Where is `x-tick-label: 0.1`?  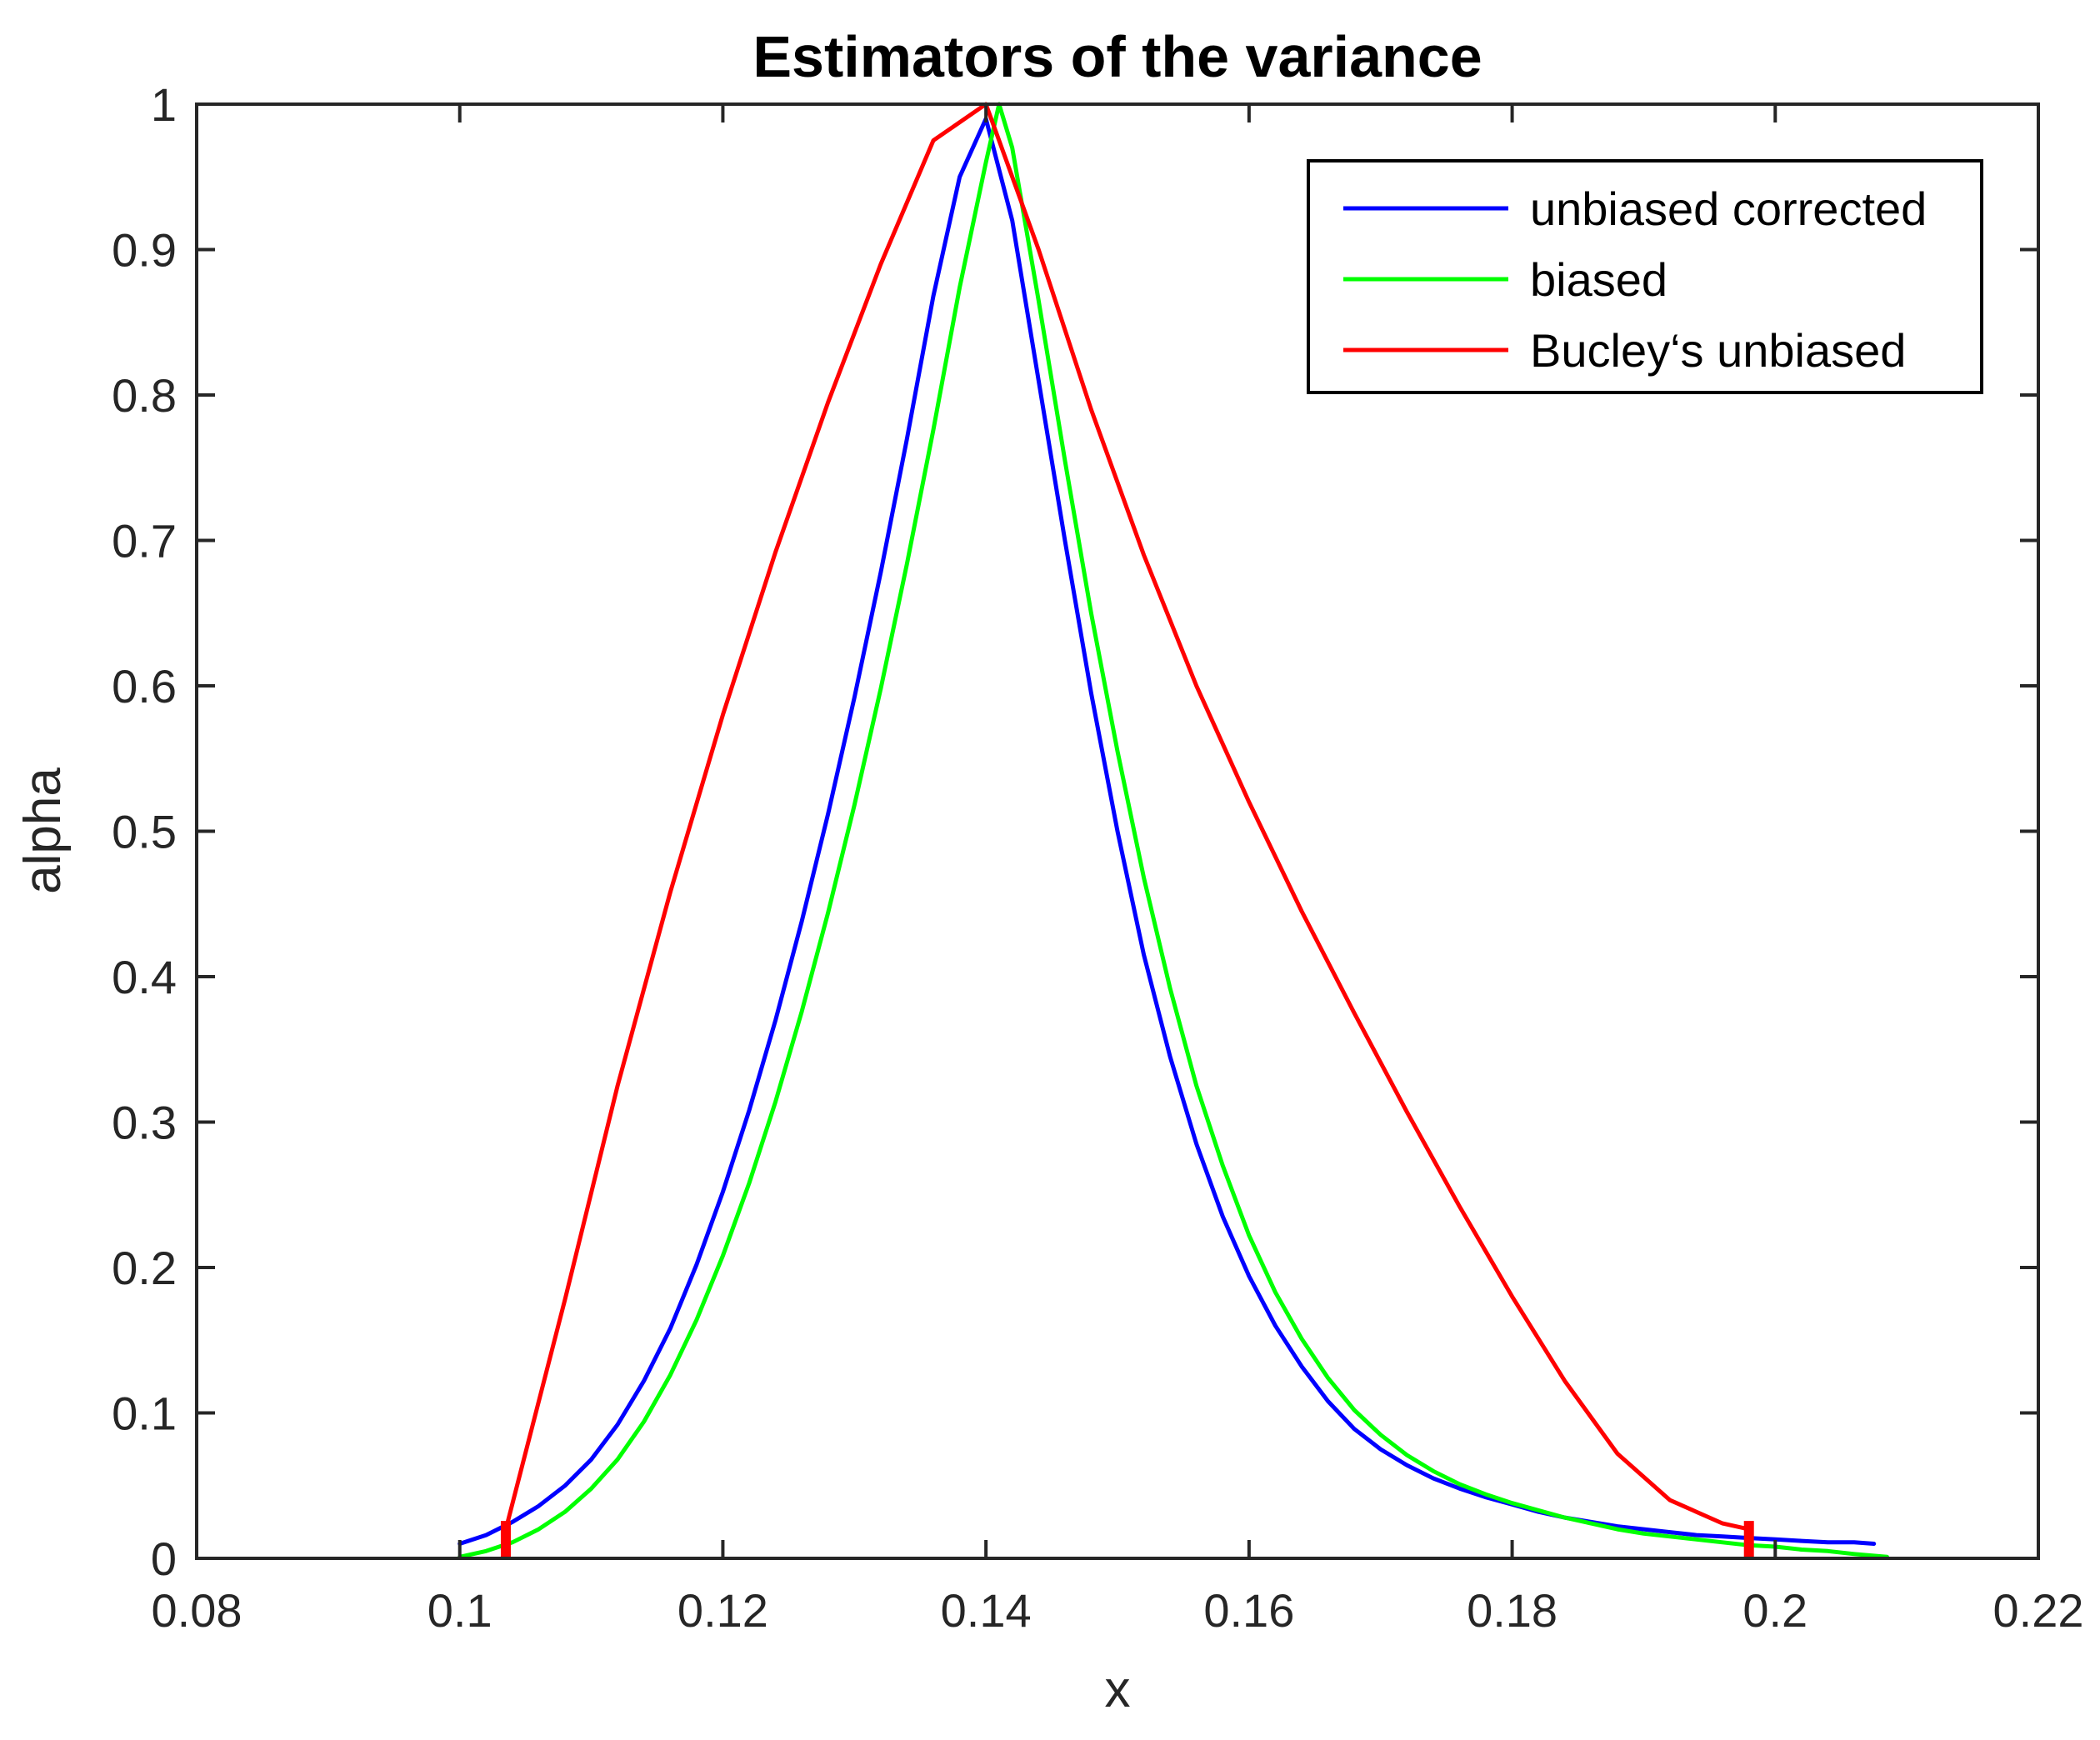
x-tick-label: 0.1 is located at coordinates (460, 1610).